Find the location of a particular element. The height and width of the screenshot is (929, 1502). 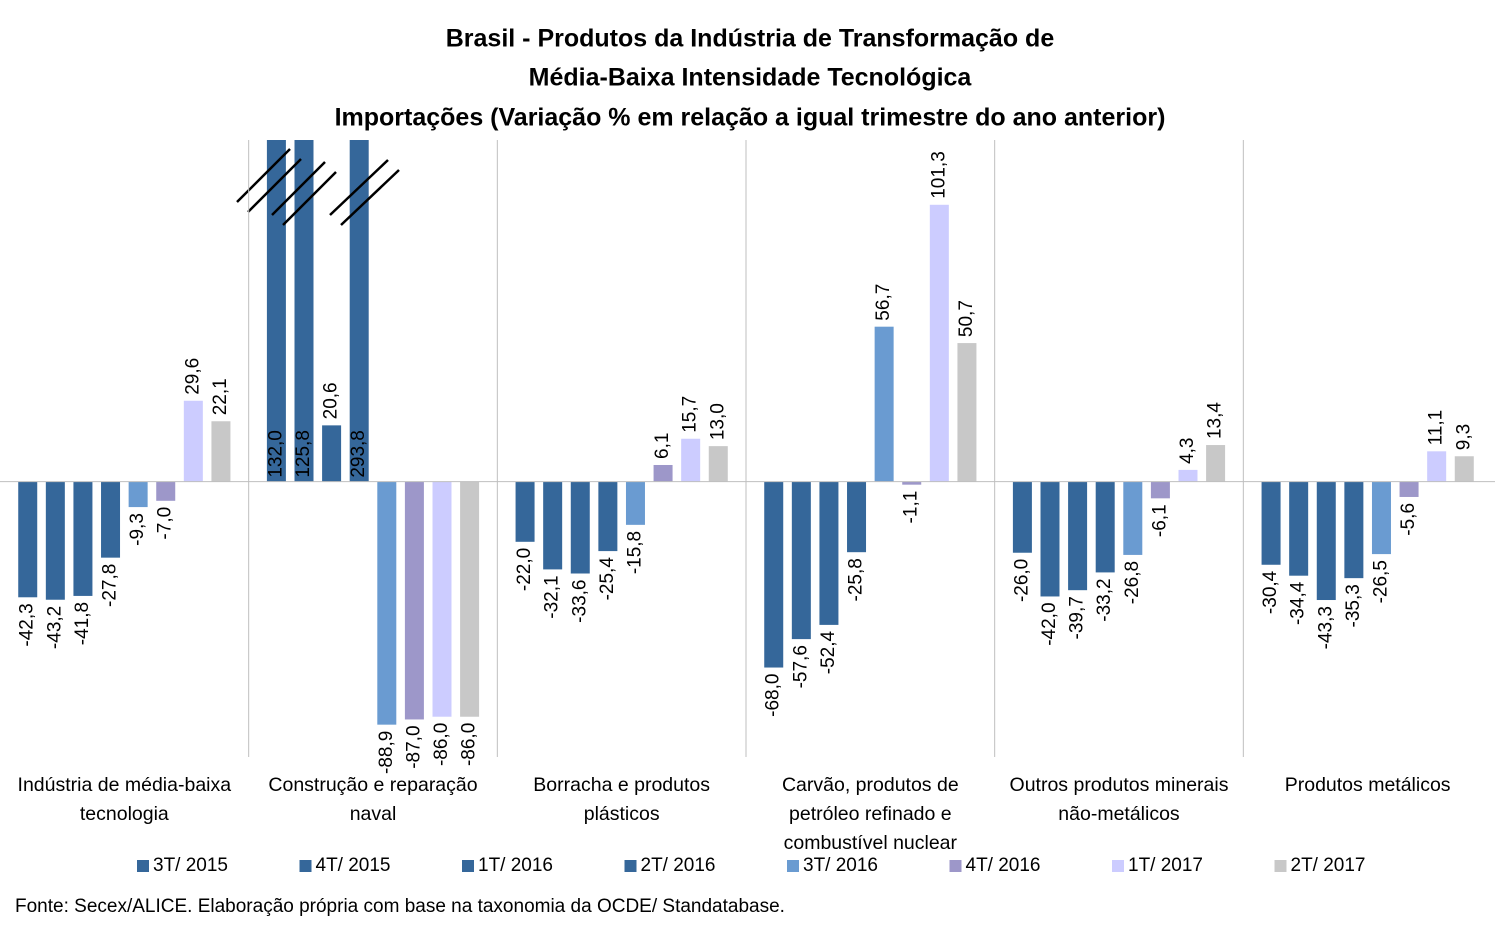

data-label: 9,3 is located at coordinates (1463, 437).